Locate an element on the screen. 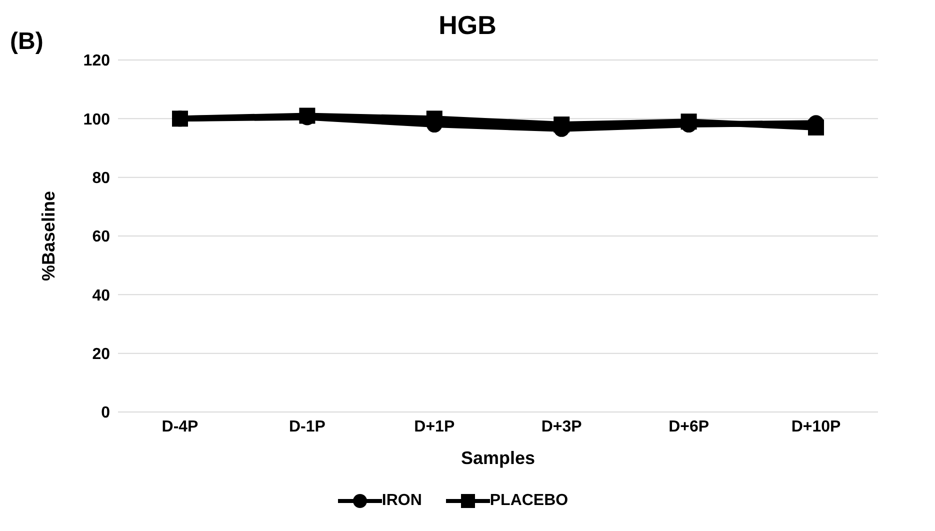  x-tick-label: D+1P is located at coordinates (434, 427).